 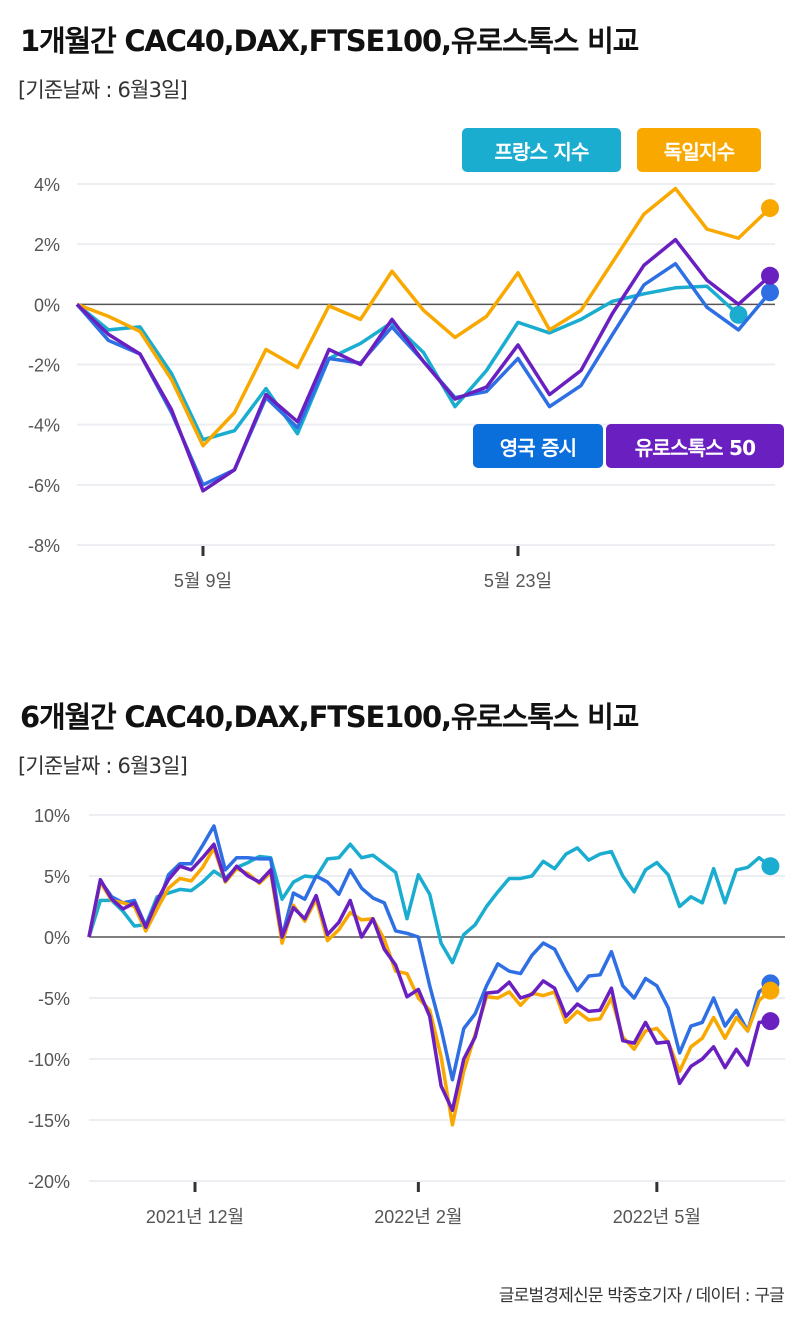 What do you see at coordinates (47, 245) in the screenshot?
I see `y-tick-label: 2%` at bounding box center [47, 245].